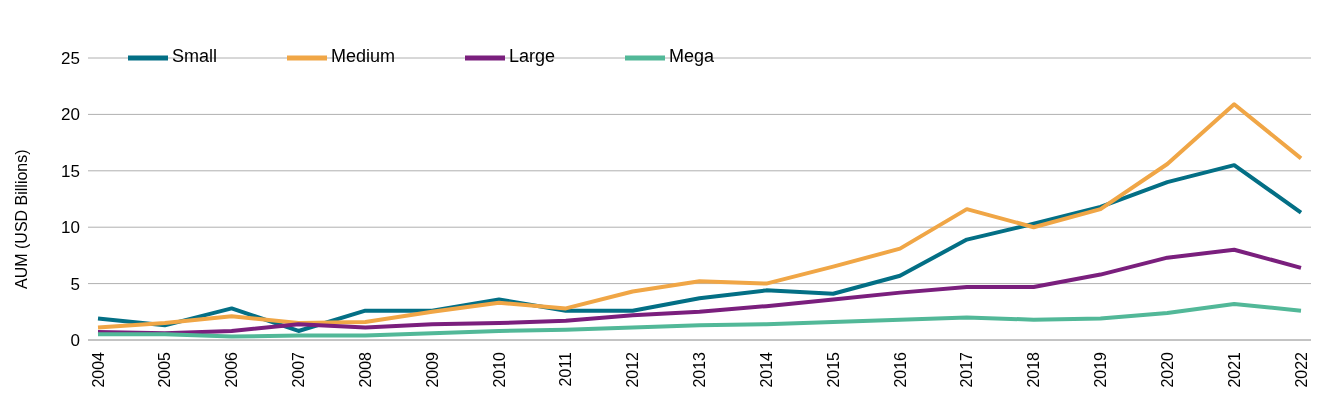  What do you see at coordinates (363, 56) in the screenshot?
I see `legend-label: Medium` at bounding box center [363, 56].